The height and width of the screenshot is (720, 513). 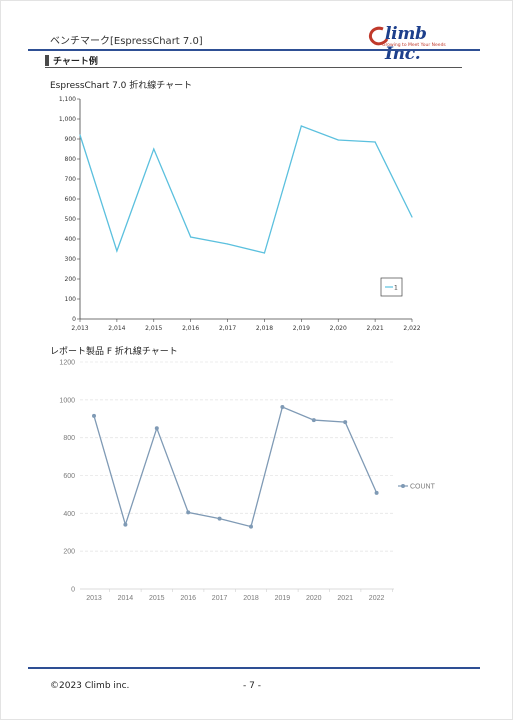 I want to click on chart1-y-tick-label: 900, so click(x=71, y=139).